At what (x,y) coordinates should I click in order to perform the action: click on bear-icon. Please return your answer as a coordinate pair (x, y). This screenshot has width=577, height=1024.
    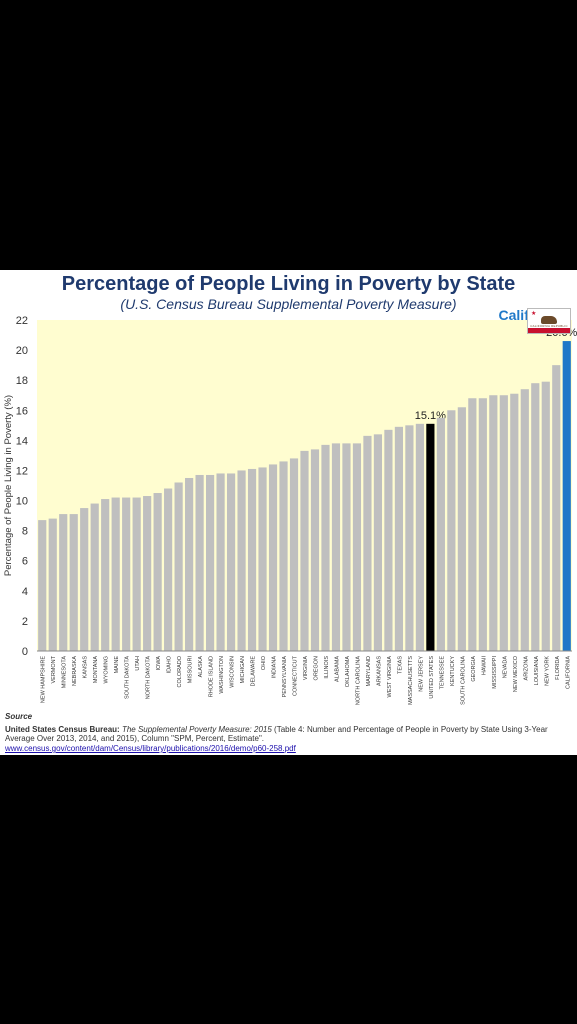
    Looking at the image, I should click on (549, 320).